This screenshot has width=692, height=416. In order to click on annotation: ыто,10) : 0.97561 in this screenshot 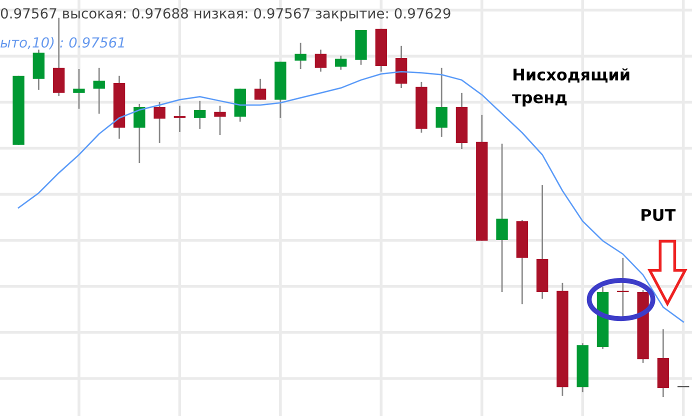, I will do `click(62, 43)`.